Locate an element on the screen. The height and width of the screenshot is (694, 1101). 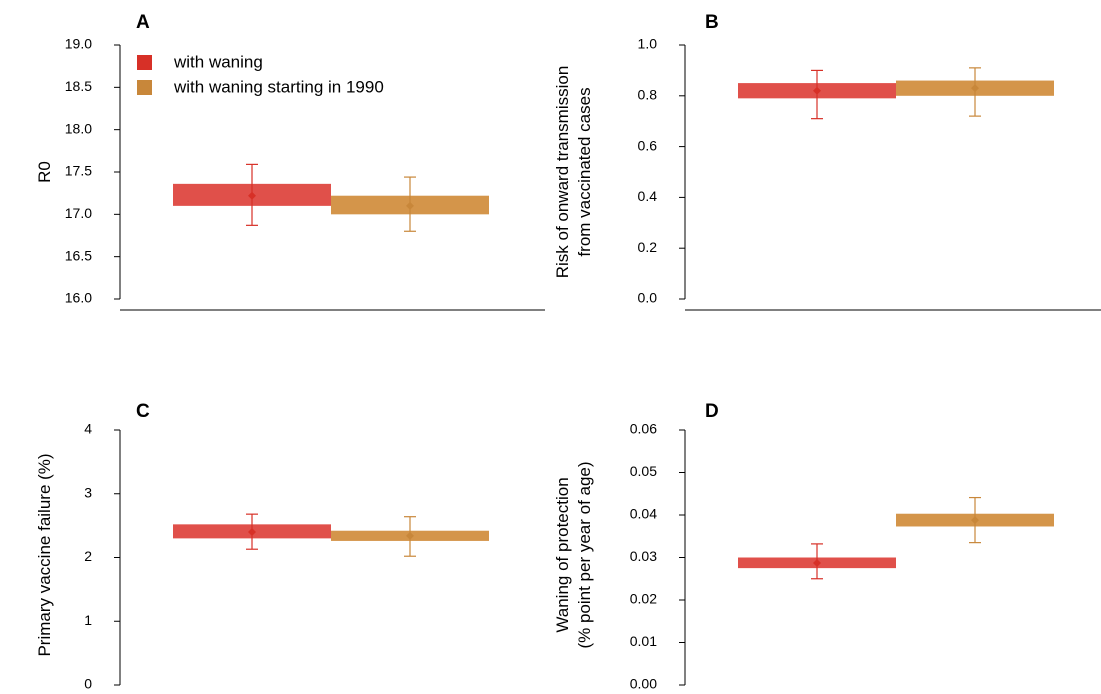
y-tick-label: 1.0 is located at coordinates (648, 44).